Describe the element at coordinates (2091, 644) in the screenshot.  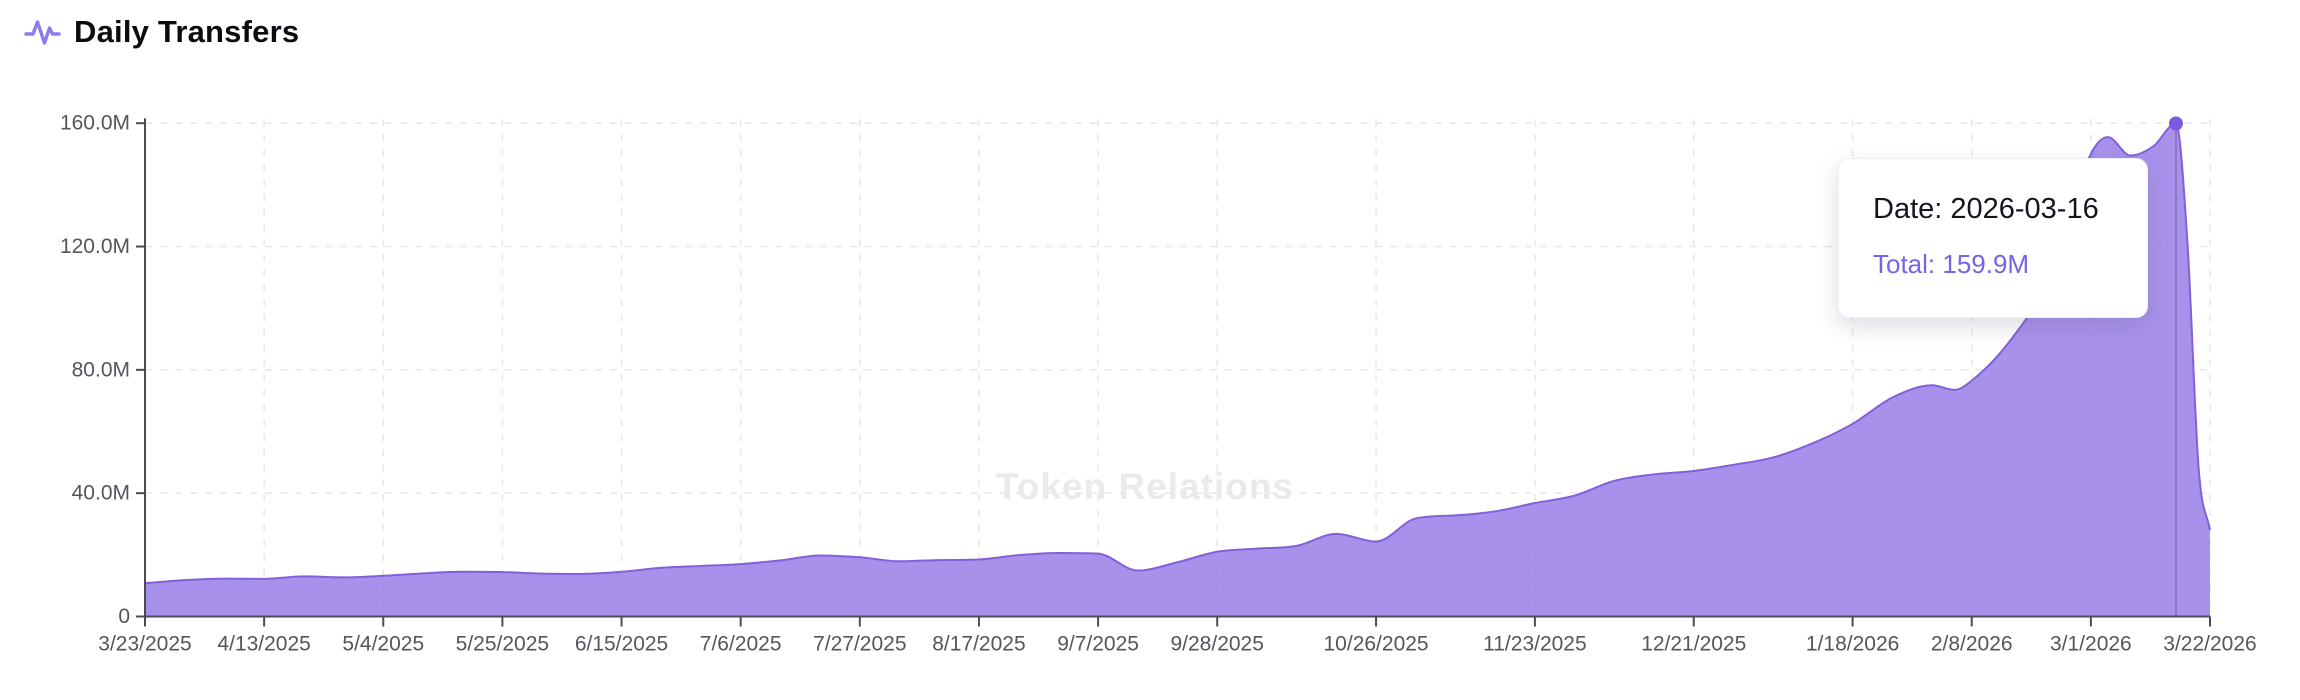
I see `x-axis-tick-label: 3/1/2026` at that location.